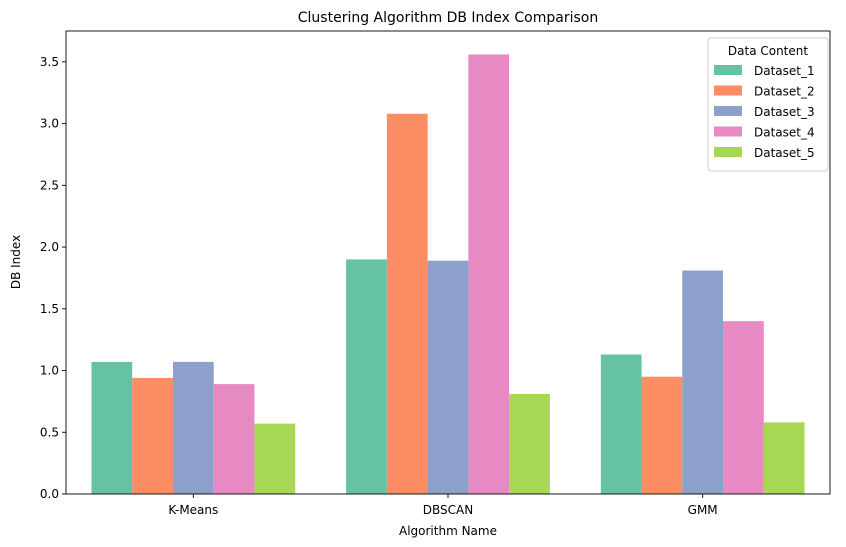 The image size is (846, 547). Describe the element at coordinates (49, 432) in the screenshot. I see `y-tick-label: 0.5` at that location.